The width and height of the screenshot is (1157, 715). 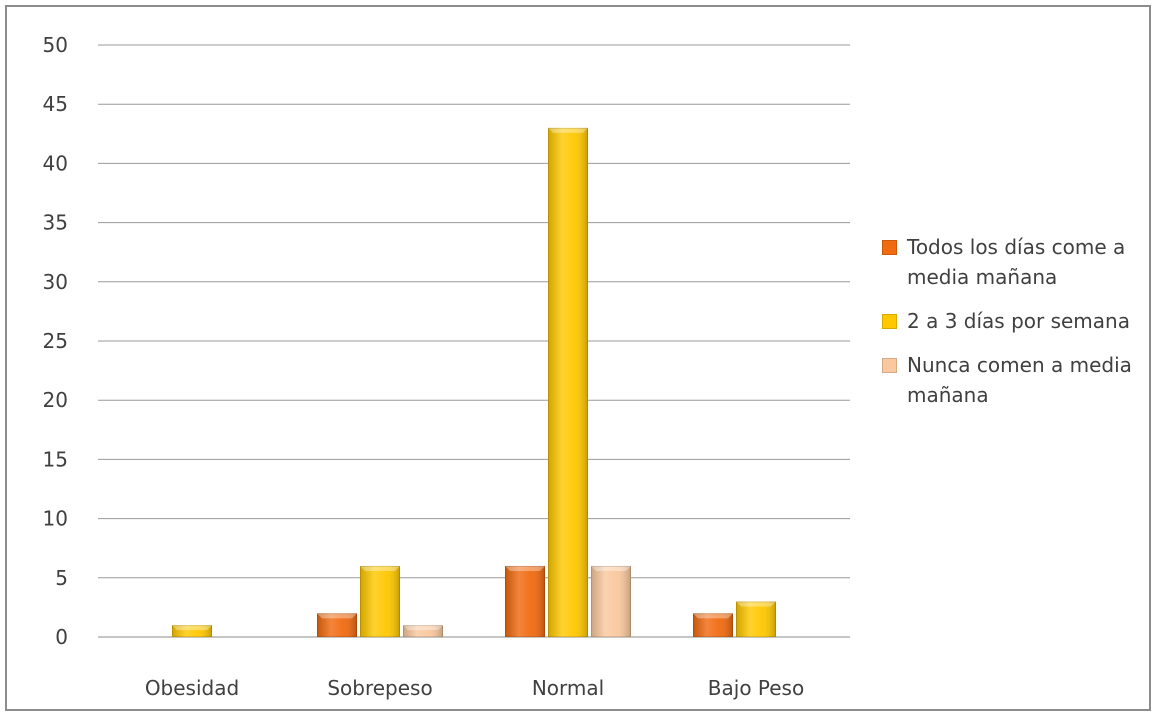 What do you see at coordinates (55, 223) in the screenshot?
I see `y-tick-label: 35` at bounding box center [55, 223].